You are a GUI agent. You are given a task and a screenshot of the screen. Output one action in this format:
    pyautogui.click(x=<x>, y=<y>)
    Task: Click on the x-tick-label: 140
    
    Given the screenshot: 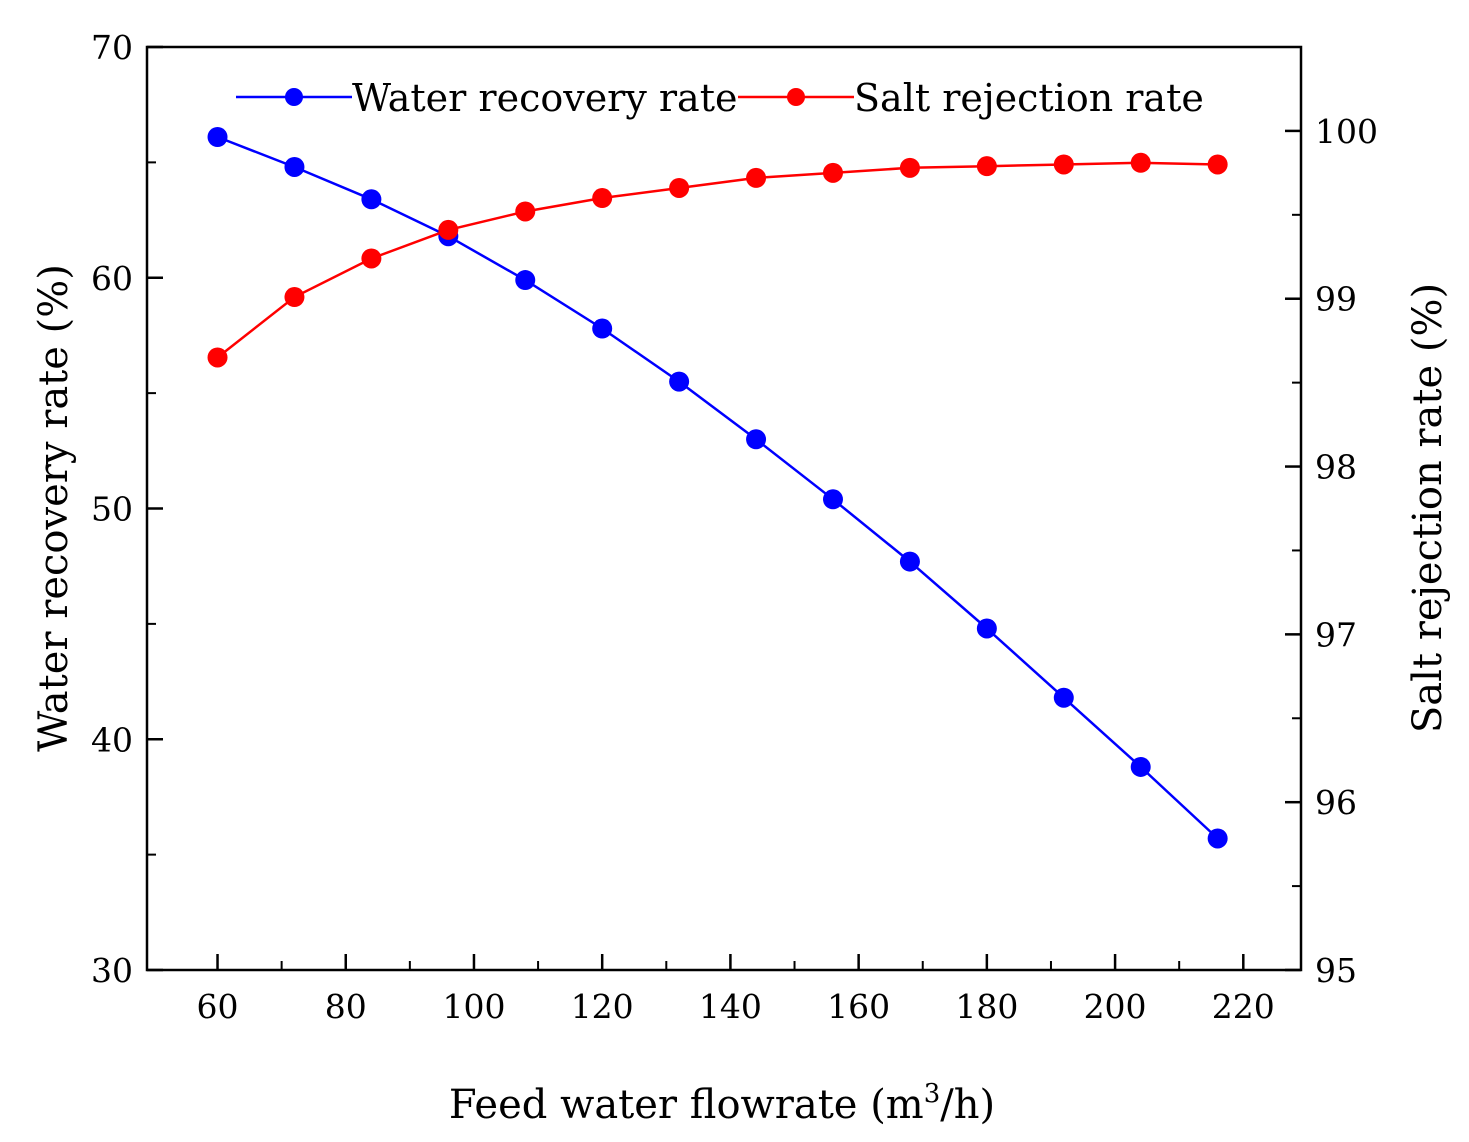 What is the action you would take?
    pyautogui.click(x=730, y=1006)
    